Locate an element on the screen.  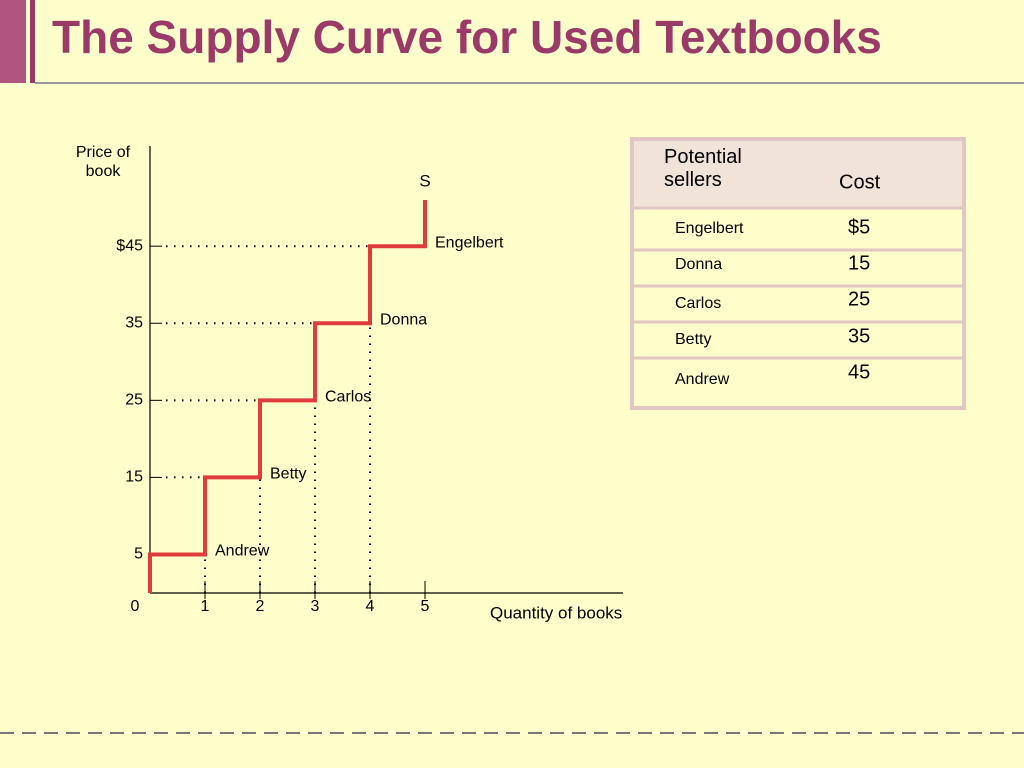
header-text: Potential sellers is located at coordinates (703, 168).